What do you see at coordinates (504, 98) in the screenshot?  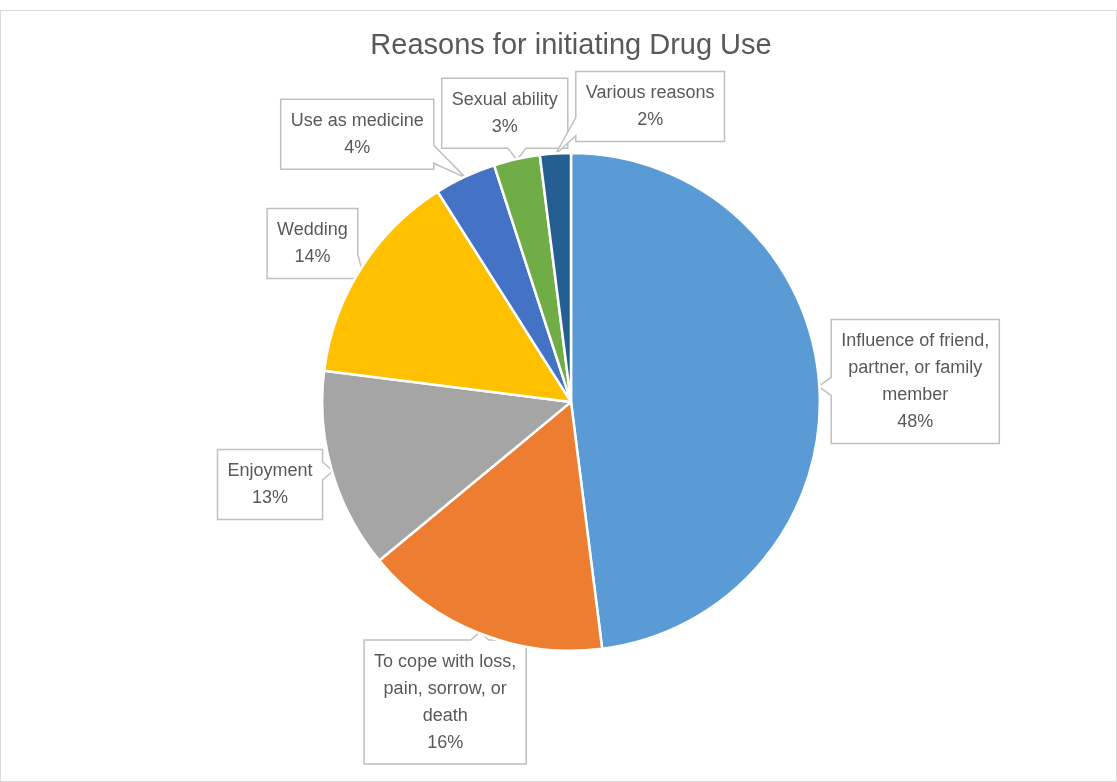 I see `slice-label: Sexual ability` at bounding box center [504, 98].